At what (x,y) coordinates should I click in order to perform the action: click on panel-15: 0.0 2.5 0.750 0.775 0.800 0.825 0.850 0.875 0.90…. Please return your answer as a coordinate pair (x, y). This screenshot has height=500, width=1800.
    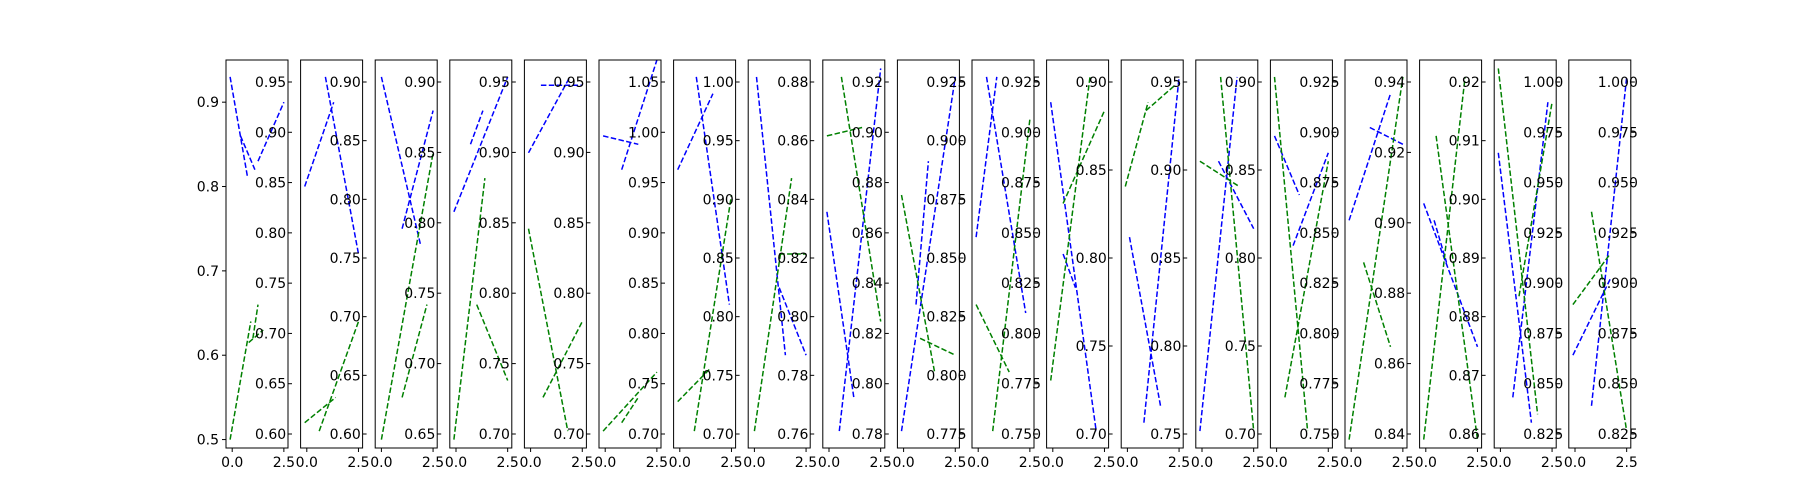
    Looking at the image, I should click on (1302, 265).